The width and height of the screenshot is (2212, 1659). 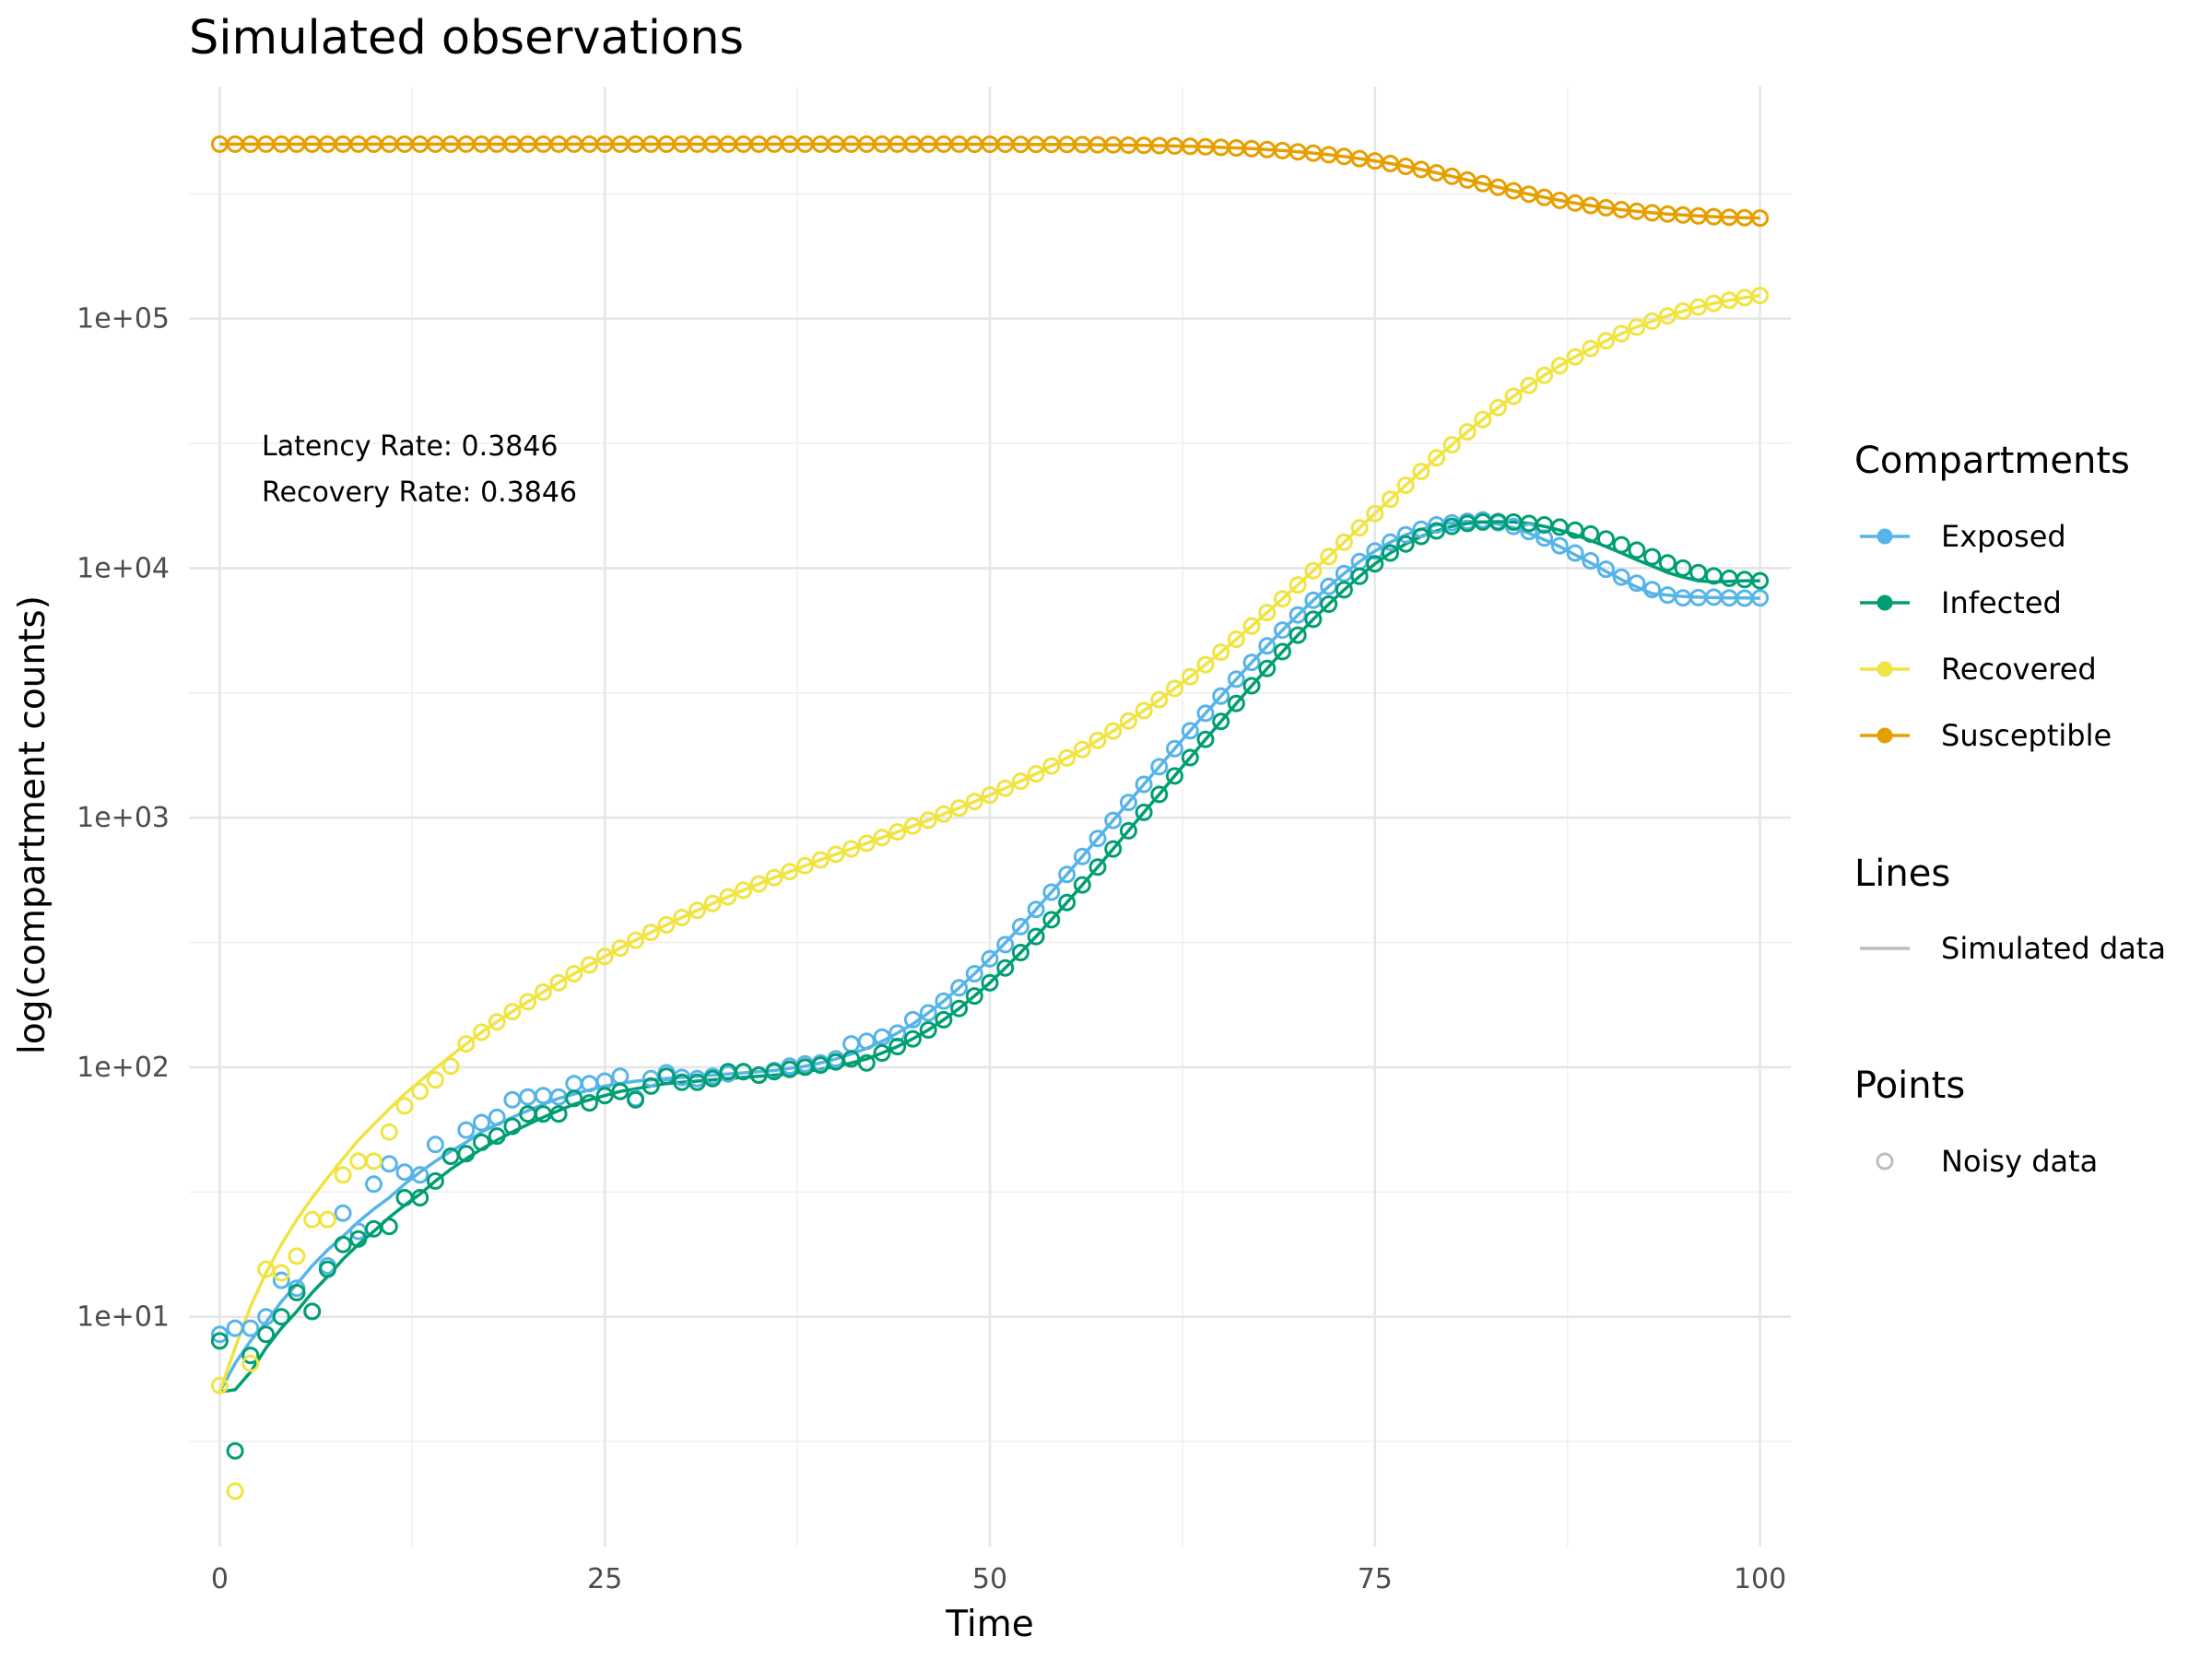 What do you see at coordinates (419, 493) in the screenshot?
I see `annotation-recovery-rate: Recovery Rate: 0.3846` at bounding box center [419, 493].